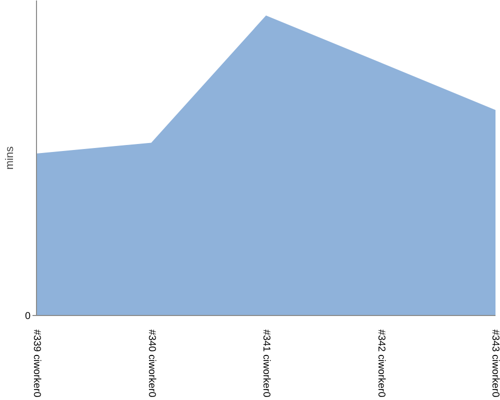  What do you see at coordinates (36, 364) in the screenshot?
I see `x-tick-label: #339 ciworker0` at bounding box center [36, 364].